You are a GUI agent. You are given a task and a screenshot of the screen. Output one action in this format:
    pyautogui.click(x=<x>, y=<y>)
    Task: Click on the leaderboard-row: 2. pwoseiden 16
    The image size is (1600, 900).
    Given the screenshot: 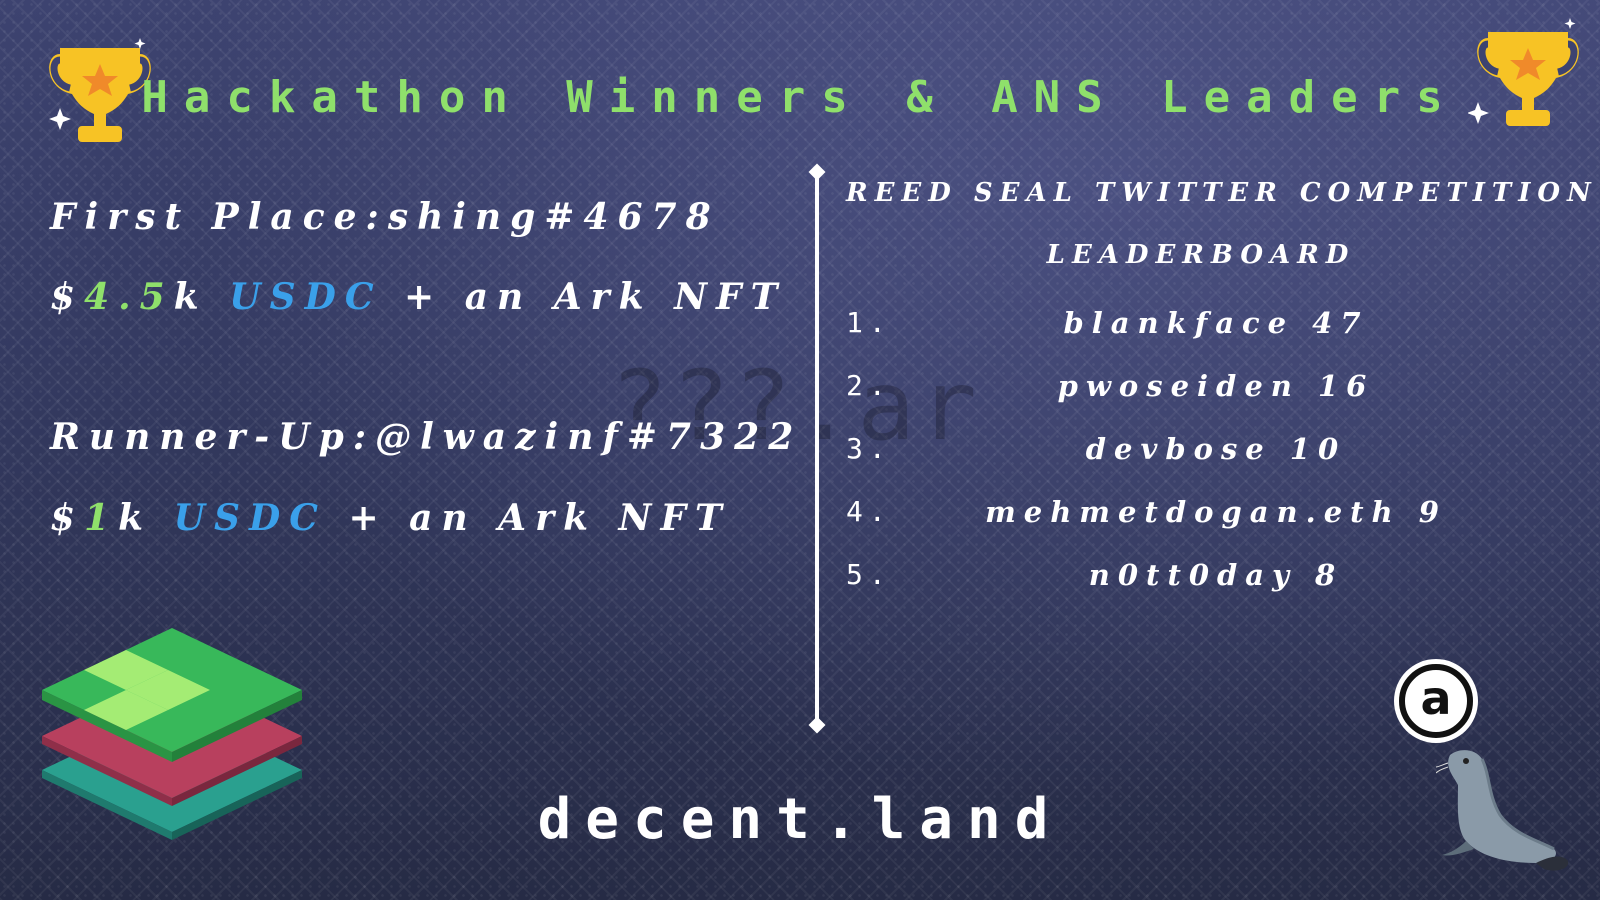 What is the action you would take?
    pyautogui.click(x=1216, y=389)
    